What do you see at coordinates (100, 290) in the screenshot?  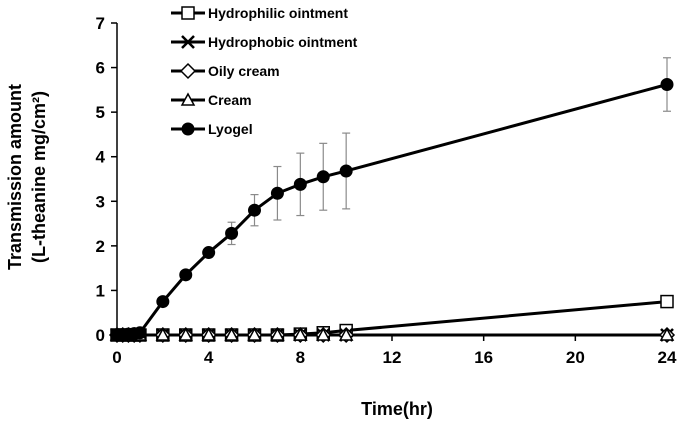 I see `y-tick-label: 1` at bounding box center [100, 290].